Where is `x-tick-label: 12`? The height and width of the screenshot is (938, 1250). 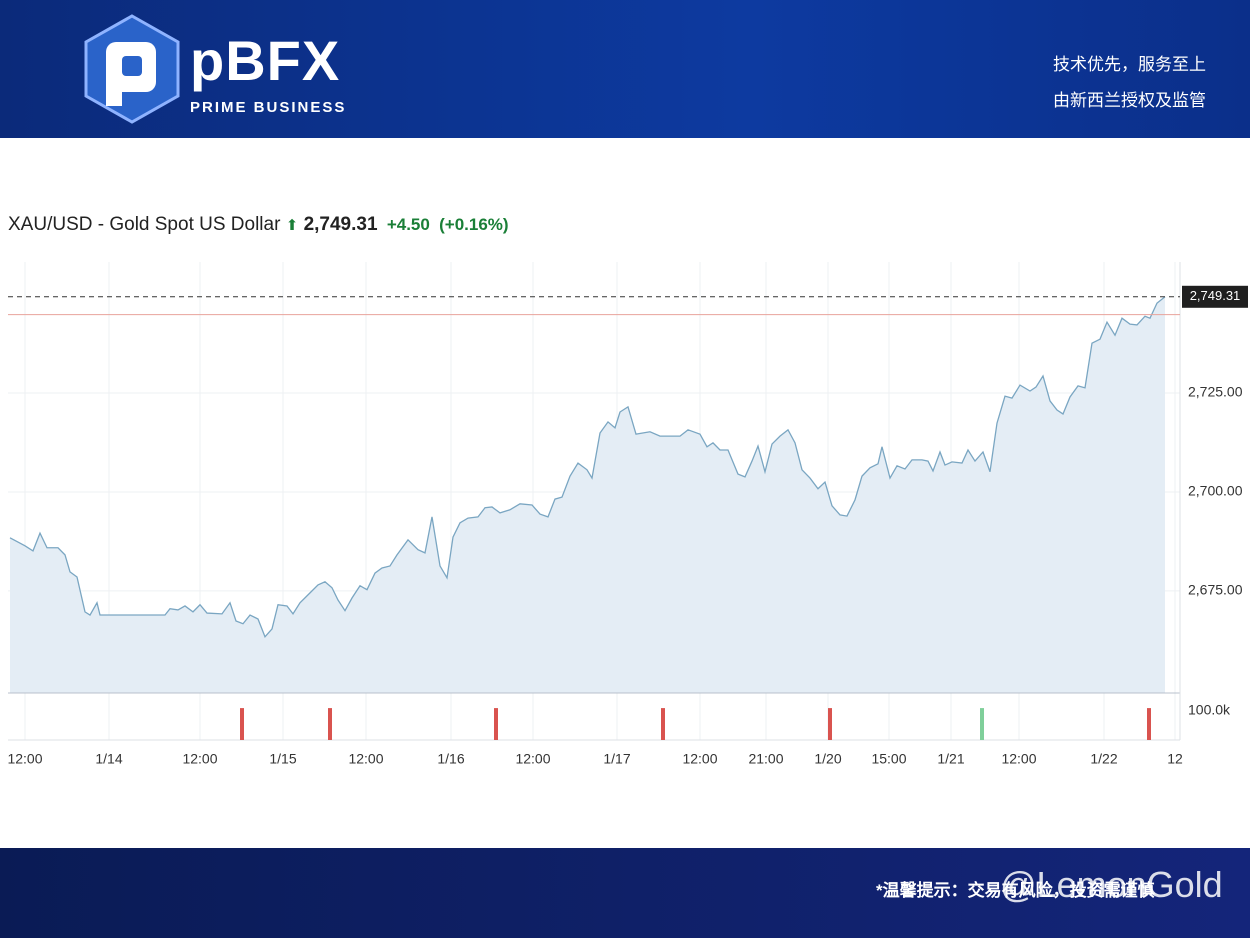
x-tick-label: 12 is located at coordinates (1175, 759).